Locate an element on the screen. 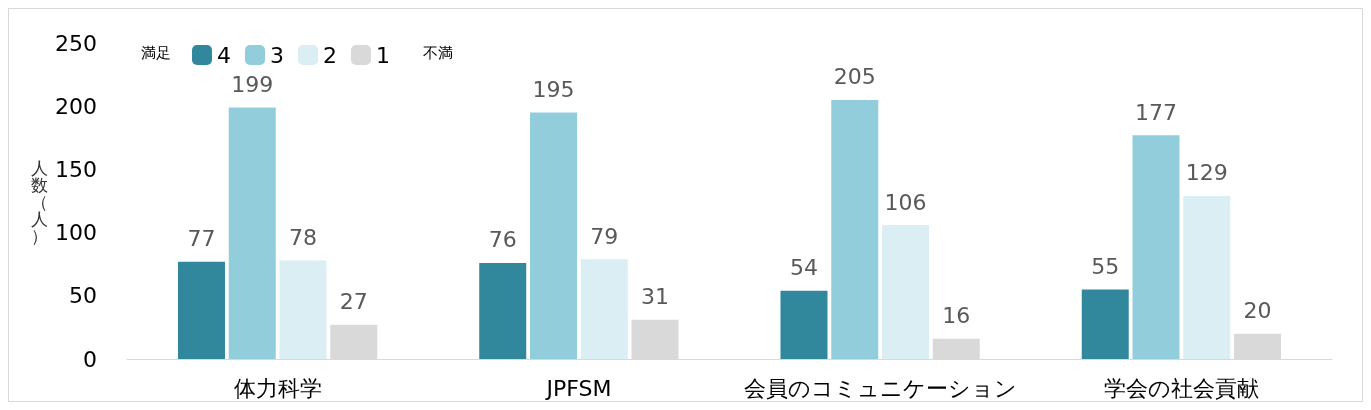 This screenshot has height=410, width=1371. y-tick-label: 250 is located at coordinates (76, 43).